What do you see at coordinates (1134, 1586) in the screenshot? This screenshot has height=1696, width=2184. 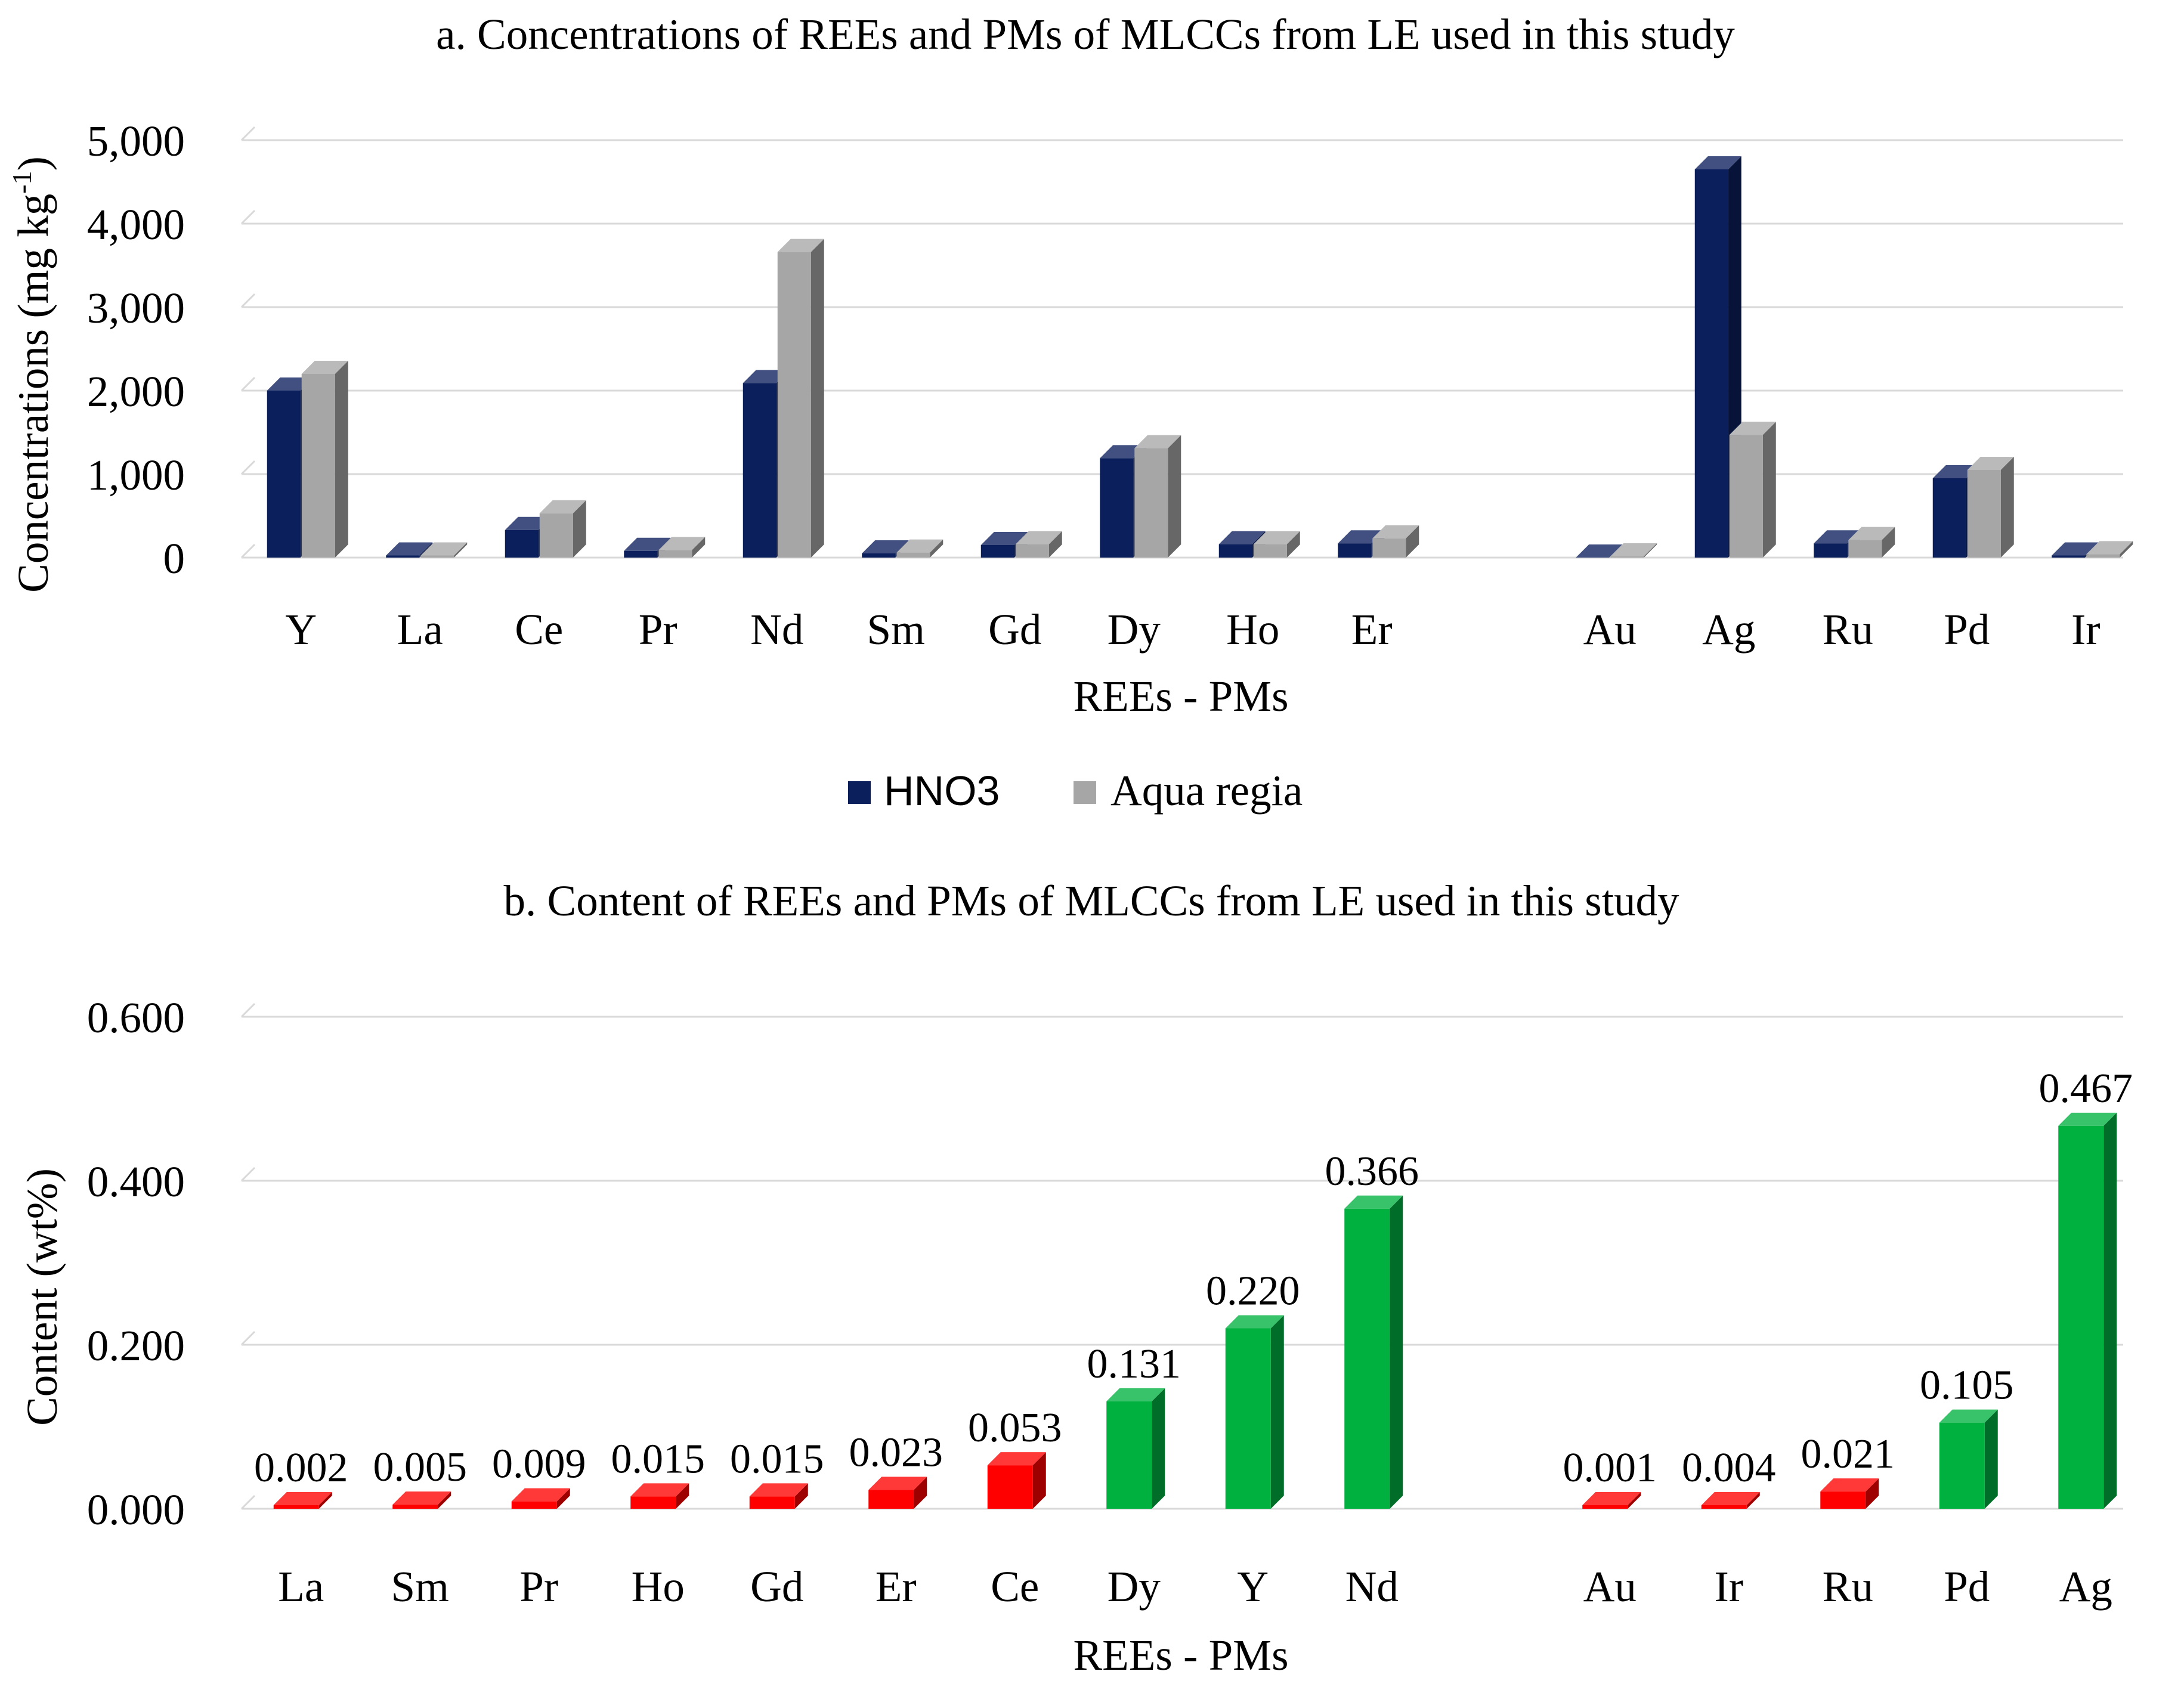 I see `chart-b-x-tick-dy: Dy` at bounding box center [1134, 1586].